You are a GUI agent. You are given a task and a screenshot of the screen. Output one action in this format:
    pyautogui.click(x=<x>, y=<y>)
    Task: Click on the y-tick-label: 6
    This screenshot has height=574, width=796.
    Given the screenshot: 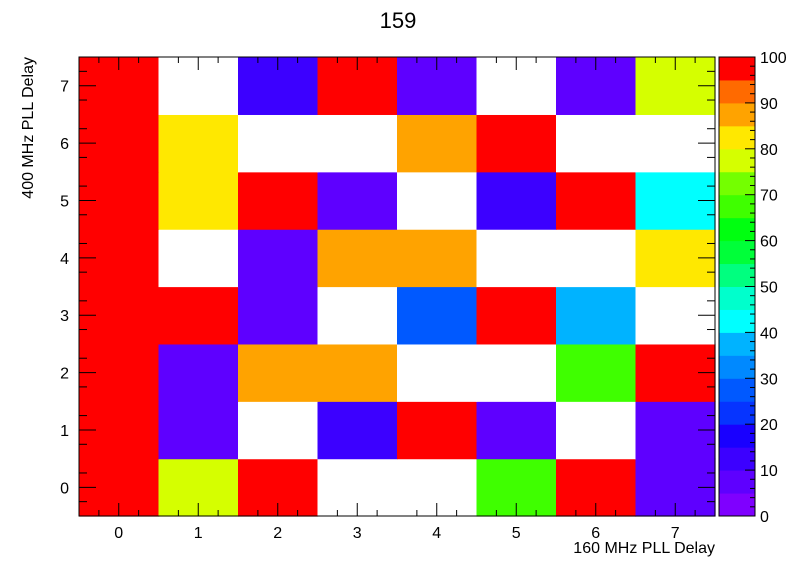 What is the action you would take?
    pyautogui.click(x=64, y=144)
    